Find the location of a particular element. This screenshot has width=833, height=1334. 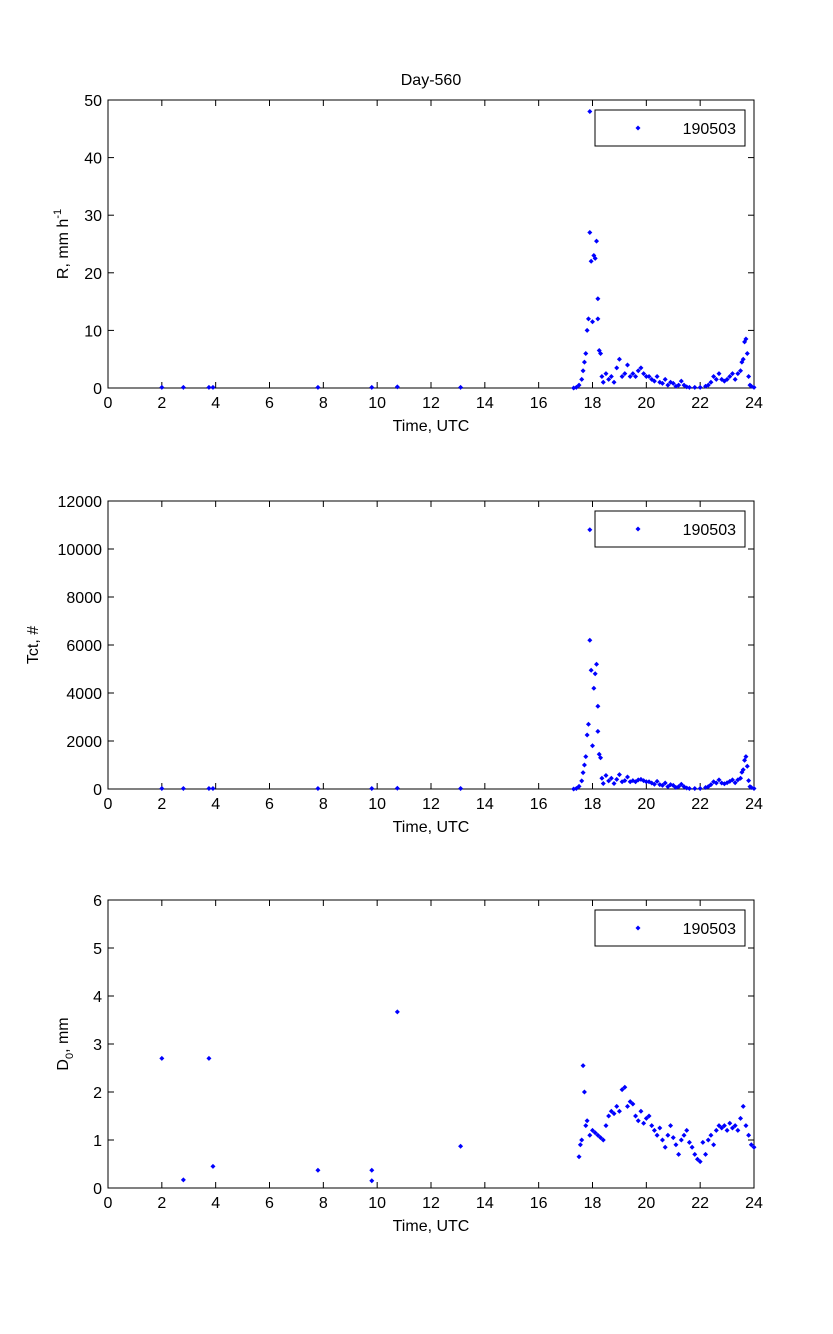

y-tick-label: 2000 is located at coordinates (84, 742).